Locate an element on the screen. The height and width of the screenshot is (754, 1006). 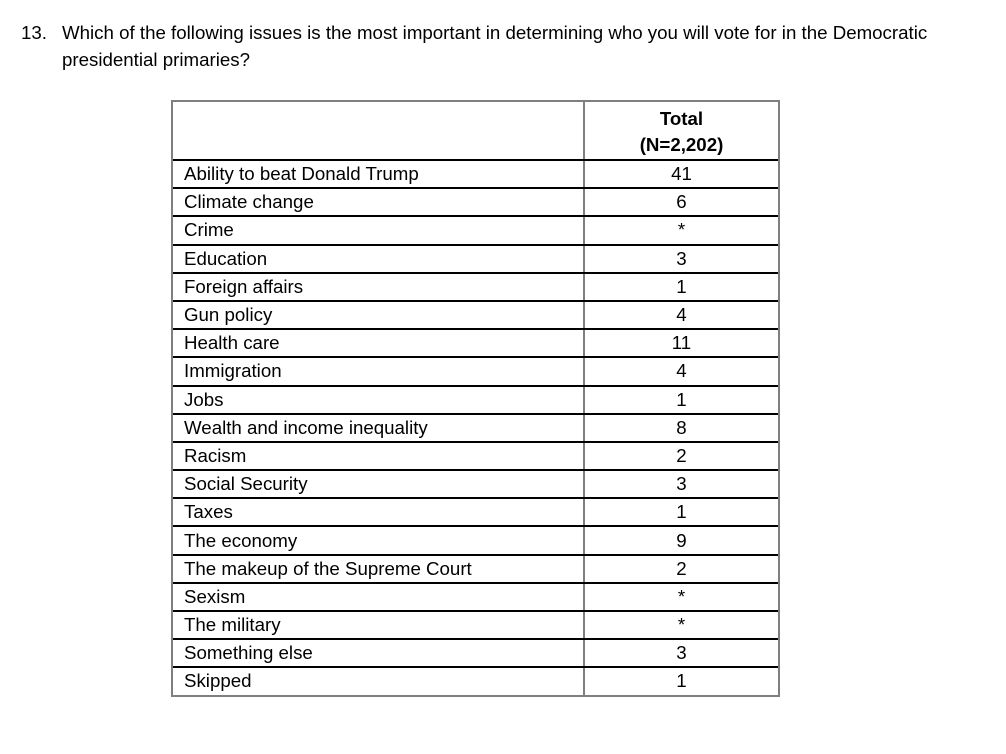
table-row: Wealth and income inequality 8 is located at coordinates (475, 426).